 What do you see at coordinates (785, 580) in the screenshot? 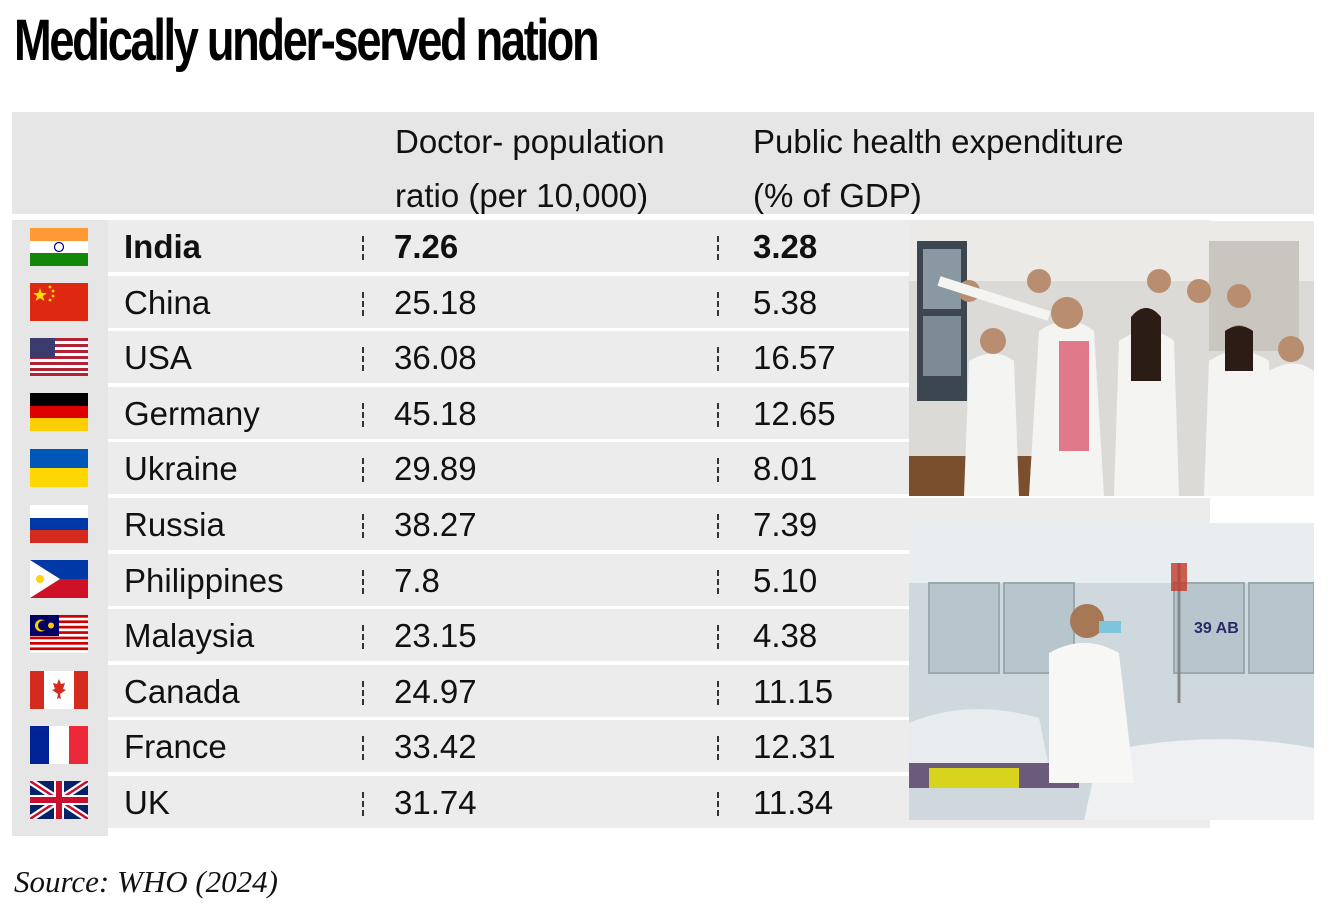
I see `expenditure-value: 5.10` at bounding box center [785, 580].